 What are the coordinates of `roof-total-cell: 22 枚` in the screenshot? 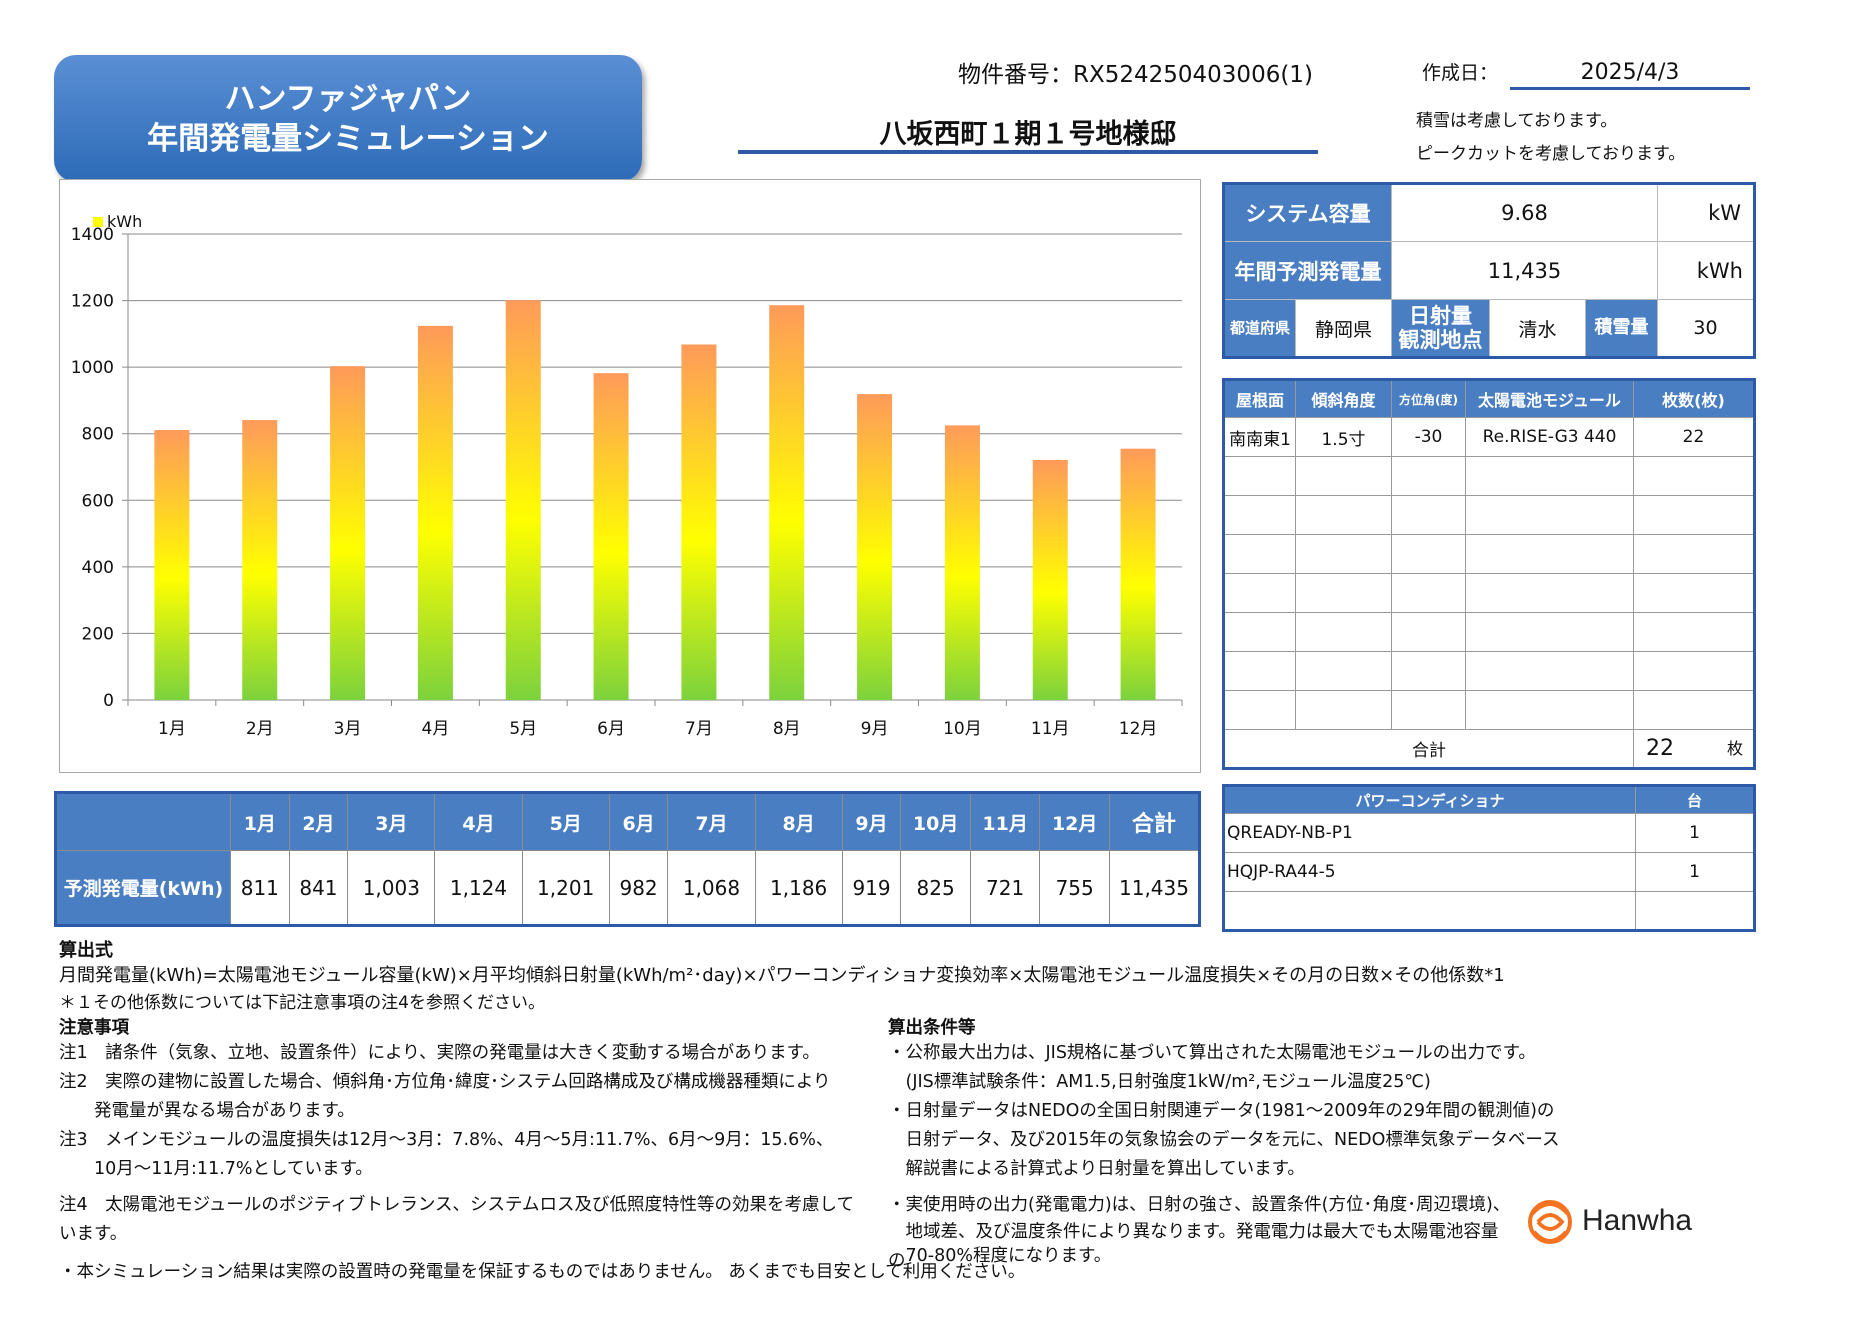 It's located at (1694, 749).